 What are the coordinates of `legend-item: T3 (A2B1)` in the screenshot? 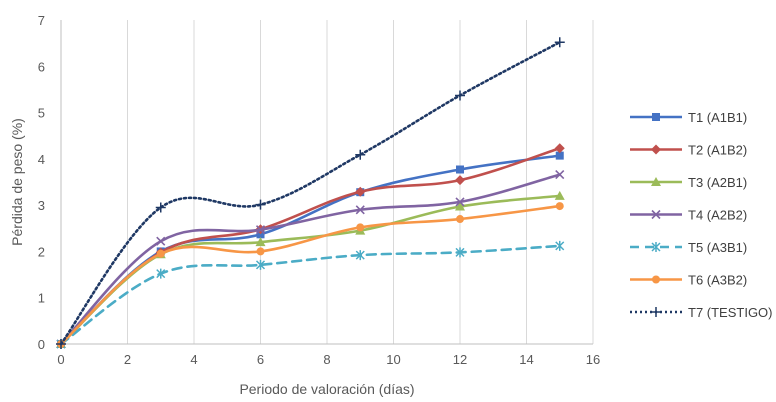 It's located at (688, 182).